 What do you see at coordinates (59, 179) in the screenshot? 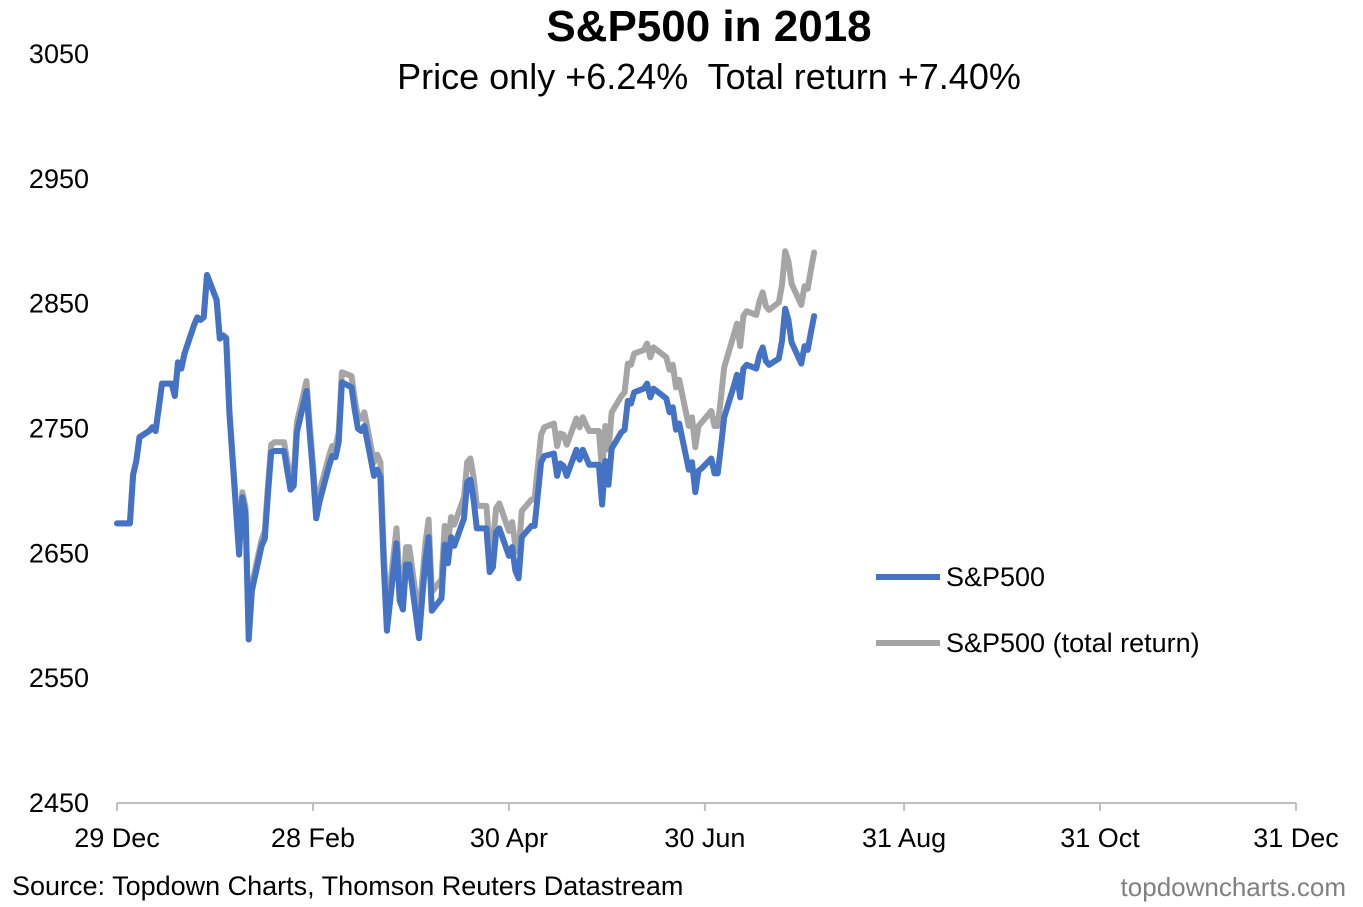
I see `y-tick-label: 2950` at bounding box center [59, 179].